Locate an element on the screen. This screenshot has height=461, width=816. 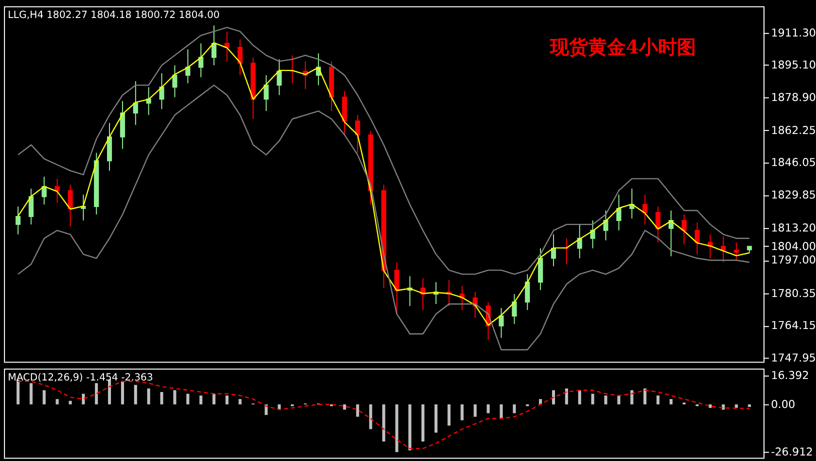
y-tick-label: 1895.10 is located at coordinates (793, 65).